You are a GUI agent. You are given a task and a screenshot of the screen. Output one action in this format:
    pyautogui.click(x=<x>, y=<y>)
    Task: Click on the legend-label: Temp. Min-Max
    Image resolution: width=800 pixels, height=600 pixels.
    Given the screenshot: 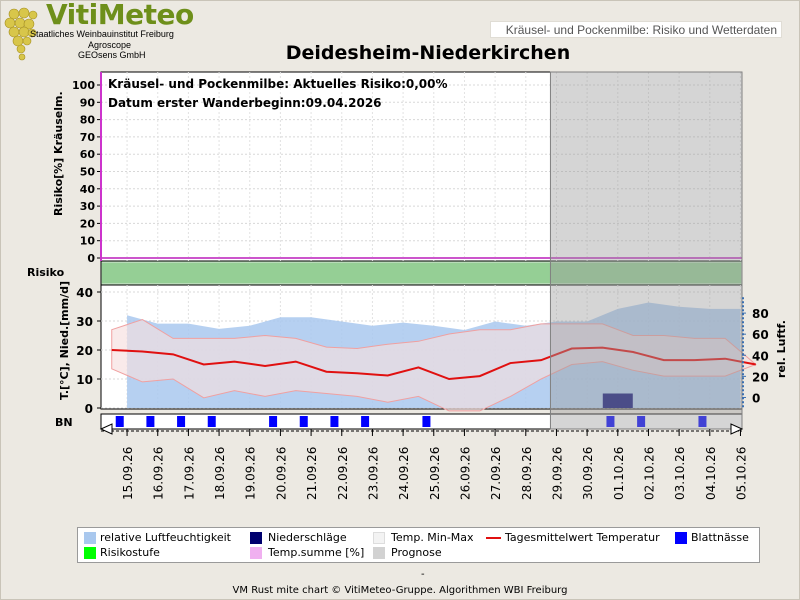 What is the action you would take?
    pyautogui.click(x=432, y=537)
    